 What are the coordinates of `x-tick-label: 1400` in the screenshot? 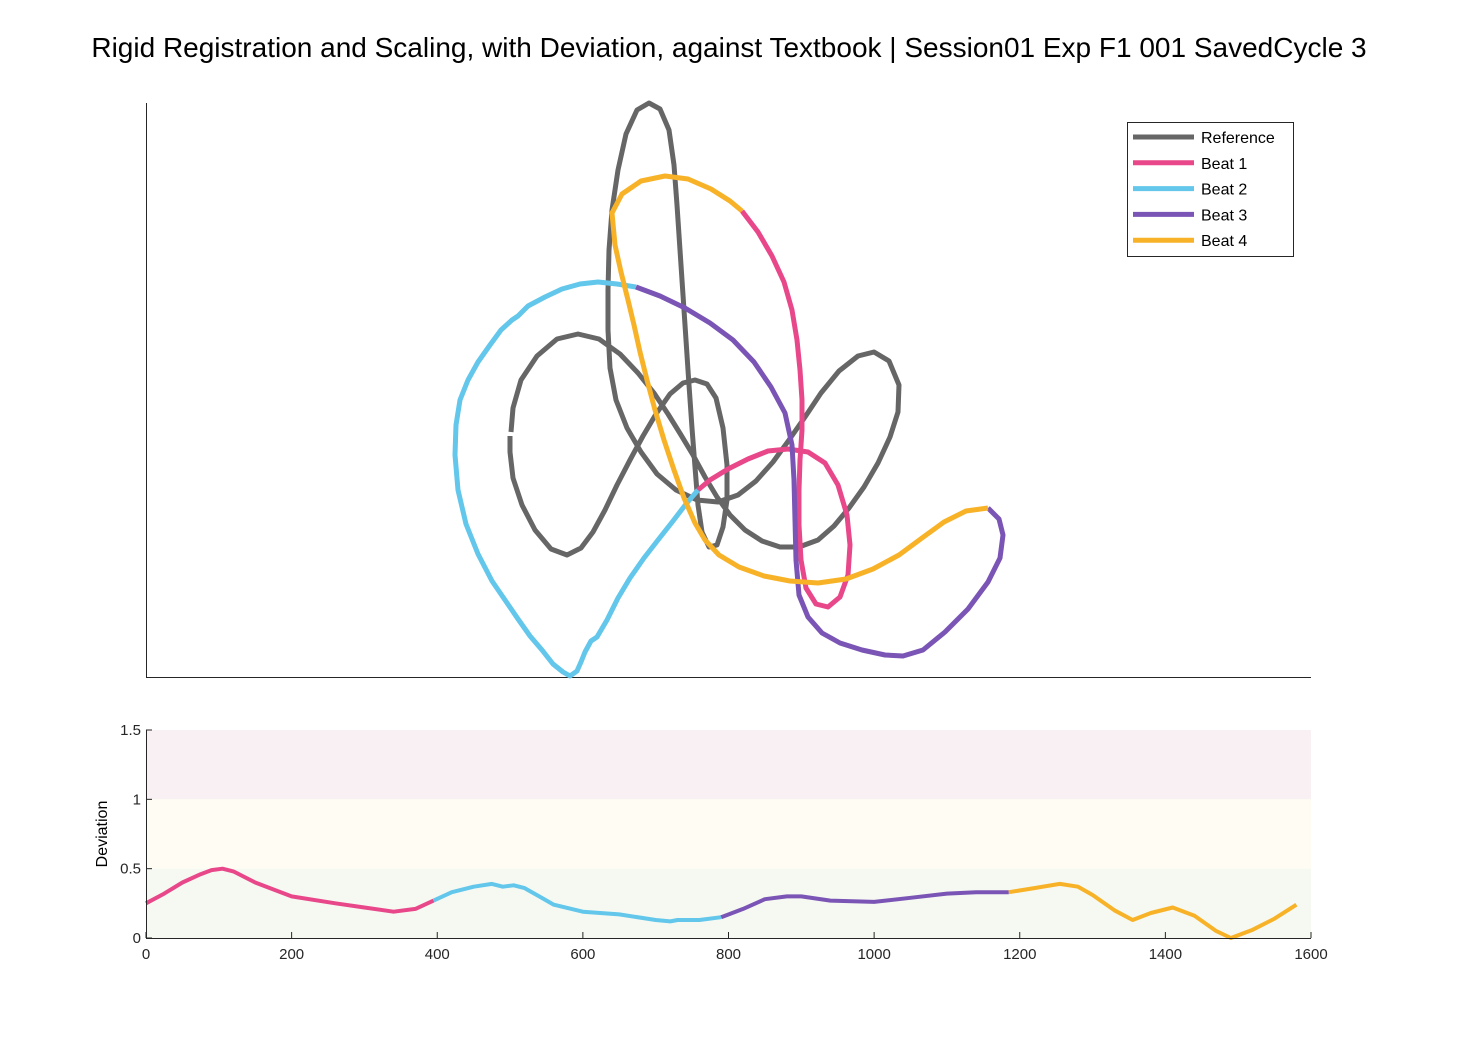 It's located at (1165, 954).